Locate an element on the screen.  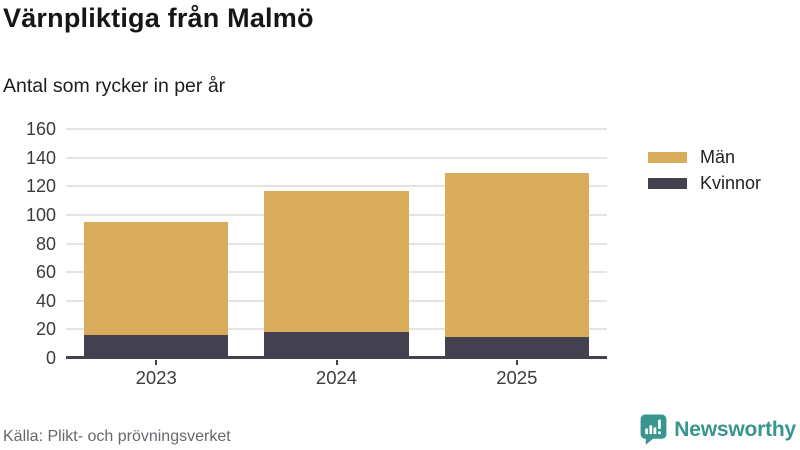
newsworthy-brand: Newsworthy is located at coordinates (718, 429).